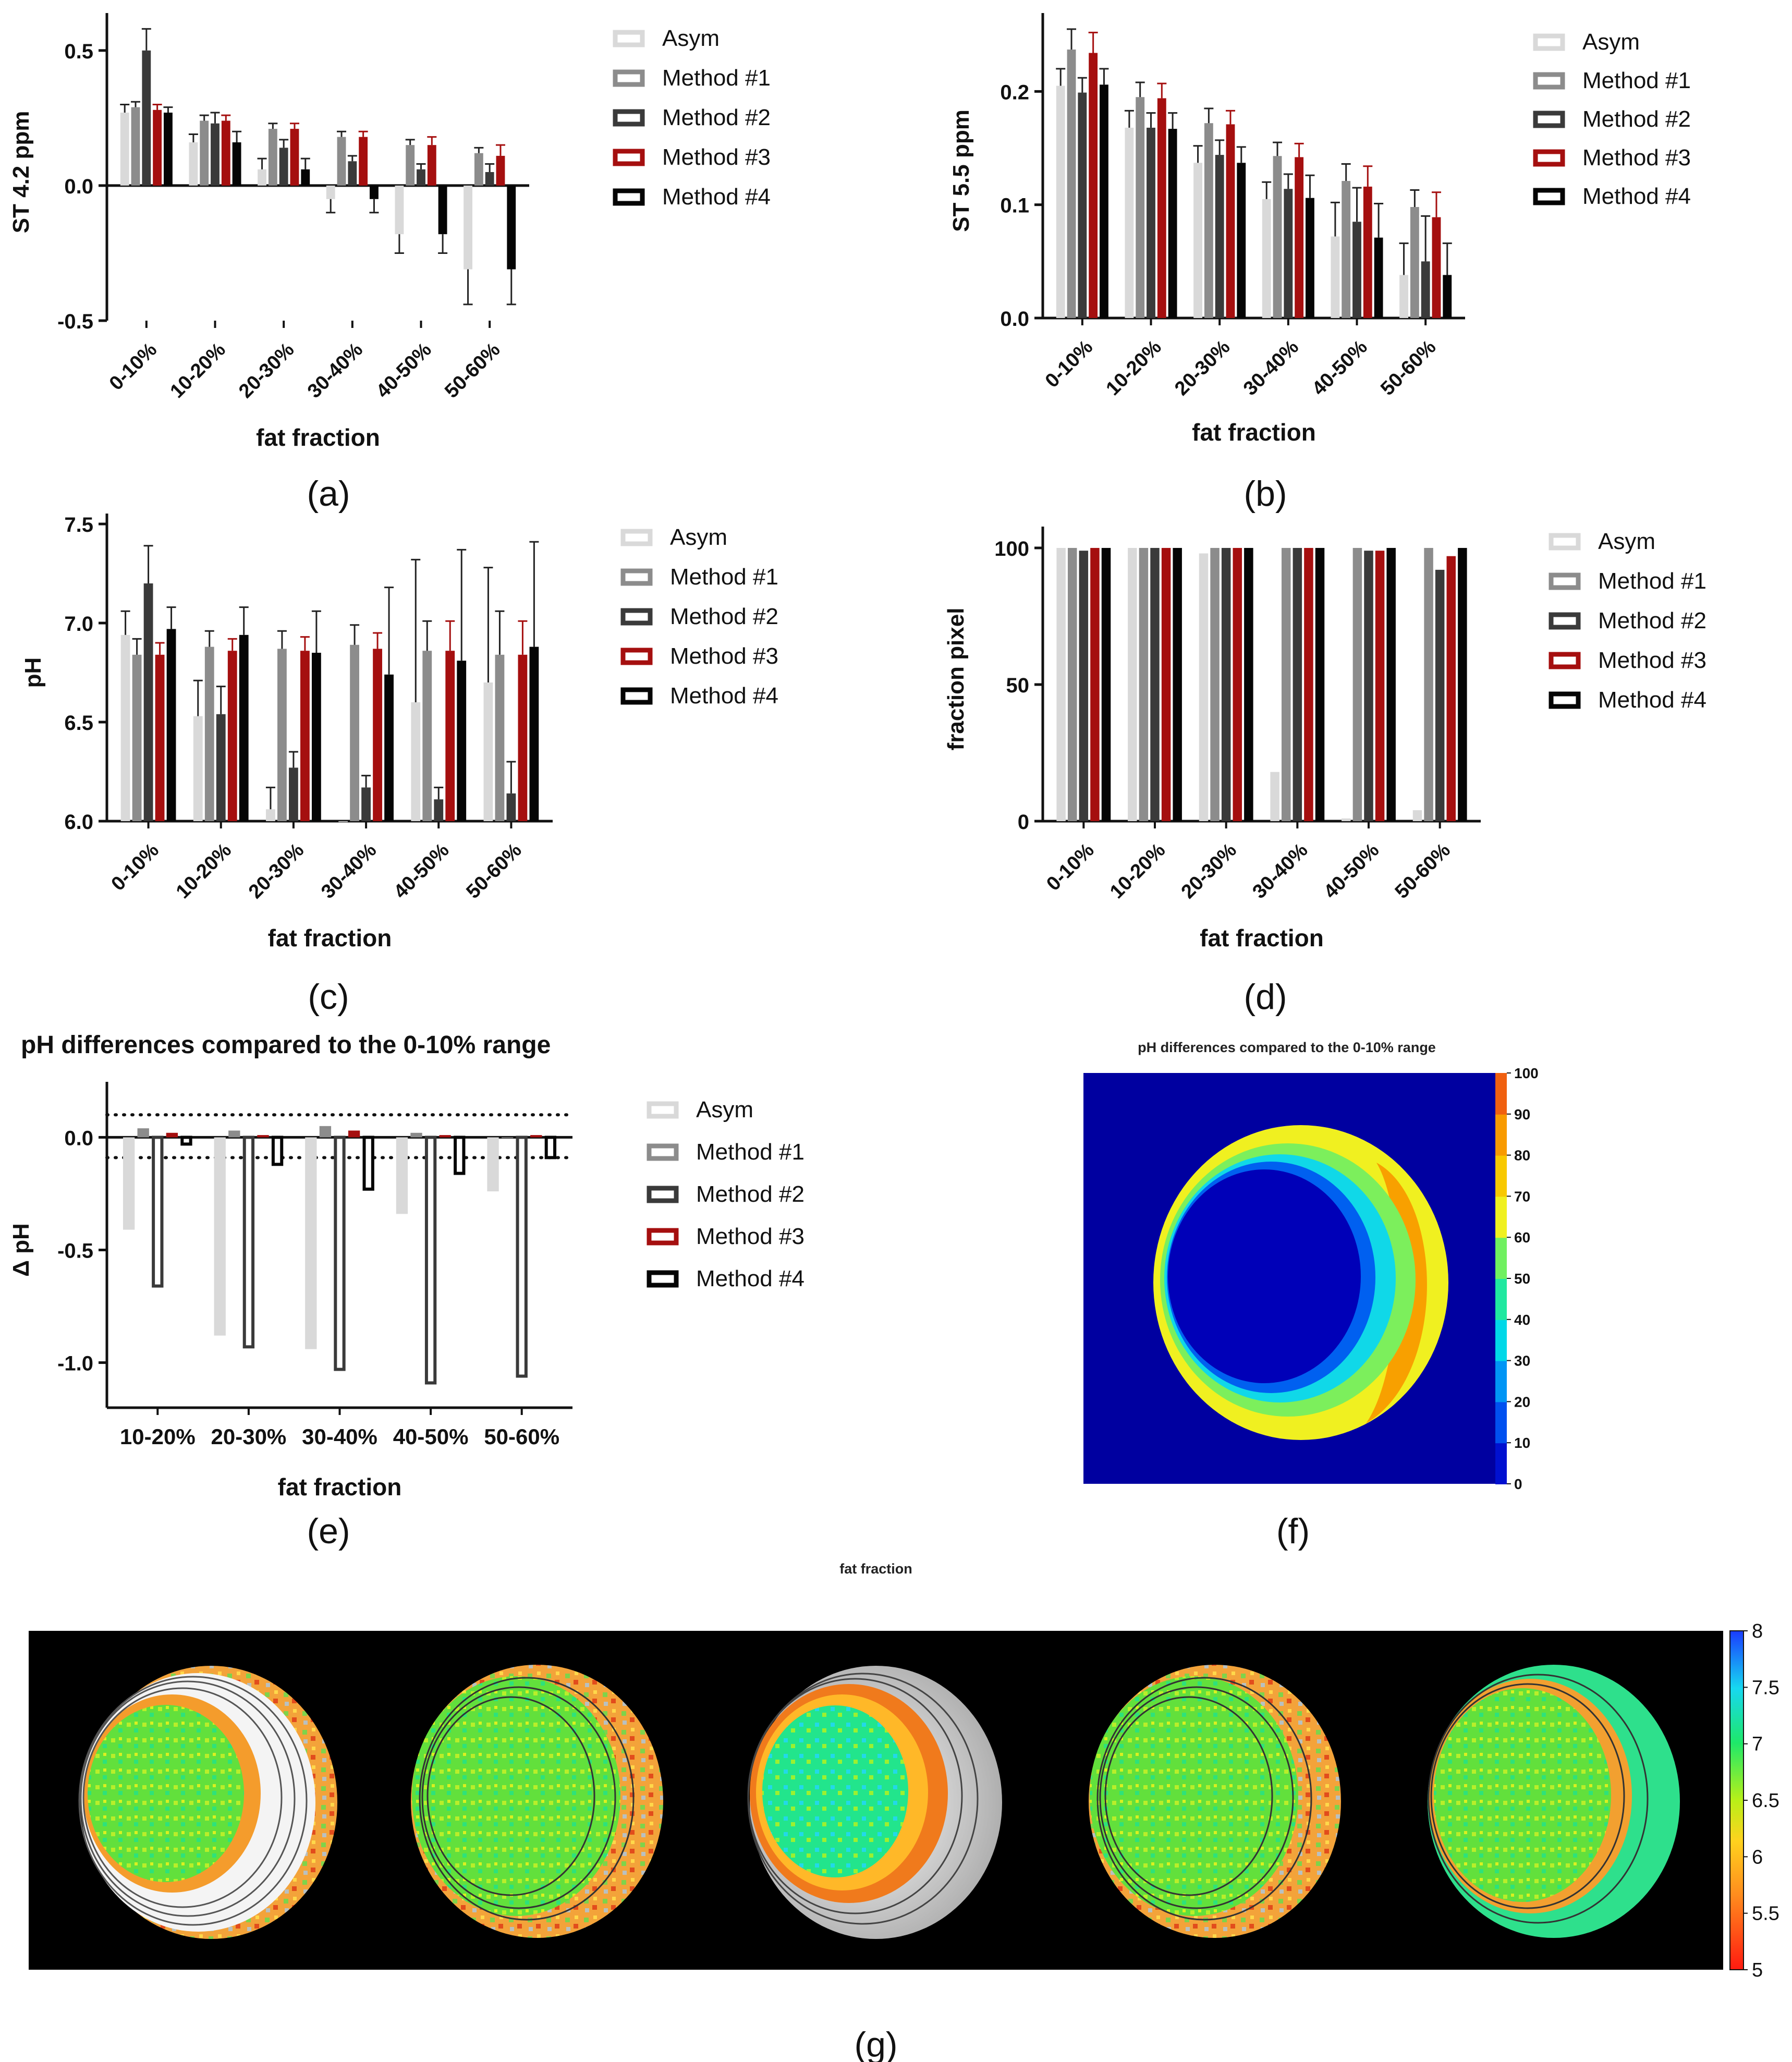 The height and width of the screenshot is (2062, 1792). I want to click on ph-colorbar-tick-label: 5, so click(1757, 1970).